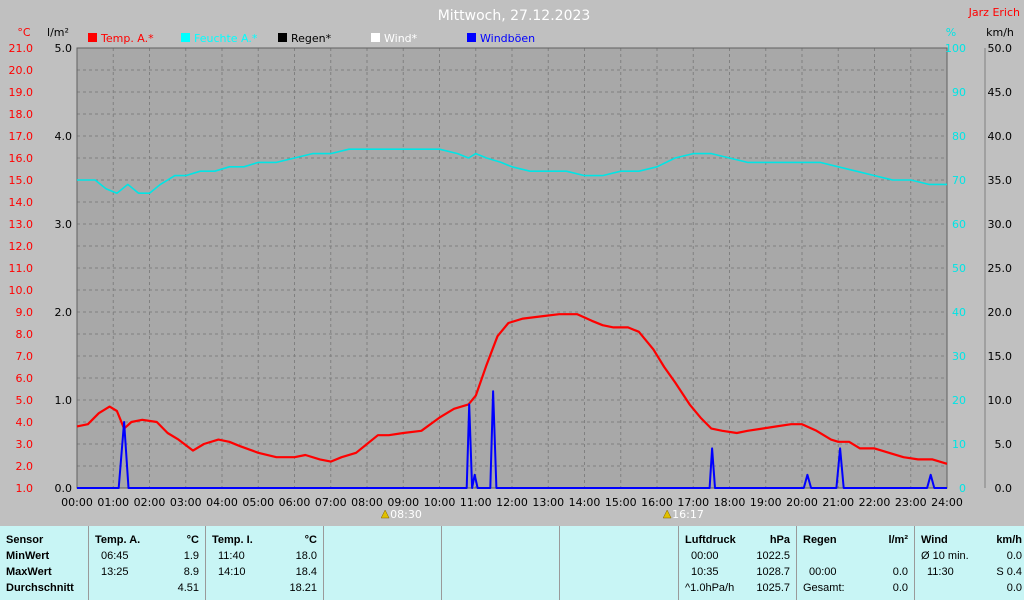  Describe the element at coordinates (40, 588) in the screenshot. I see `row-label-avg: Durchschnitt` at that location.